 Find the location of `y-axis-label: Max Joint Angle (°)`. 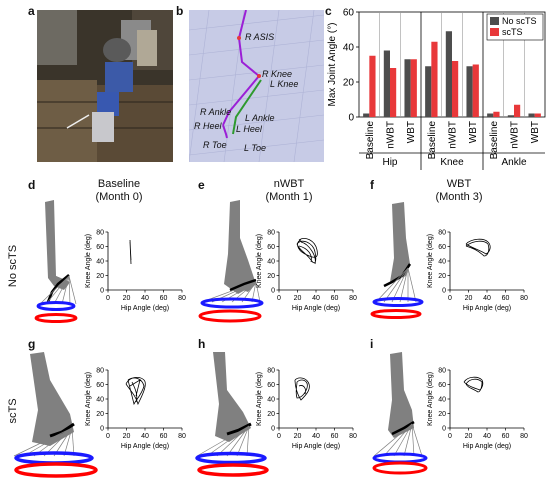

y-axis-label: Max Joint Angle (°) is located at coordinates (332, 64).